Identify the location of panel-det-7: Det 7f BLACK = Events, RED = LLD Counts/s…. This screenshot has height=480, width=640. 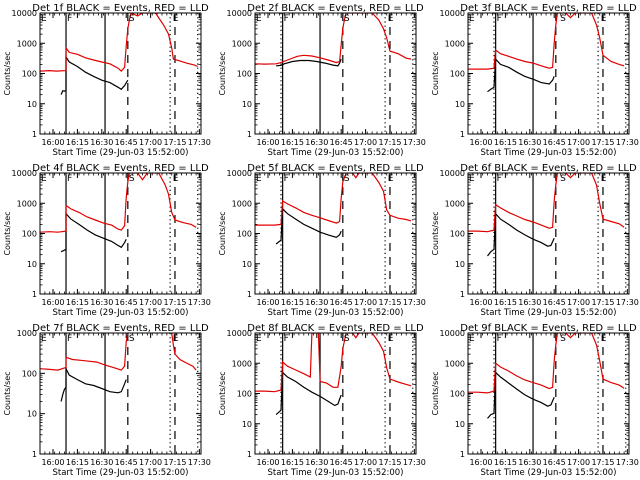
(107, 400).